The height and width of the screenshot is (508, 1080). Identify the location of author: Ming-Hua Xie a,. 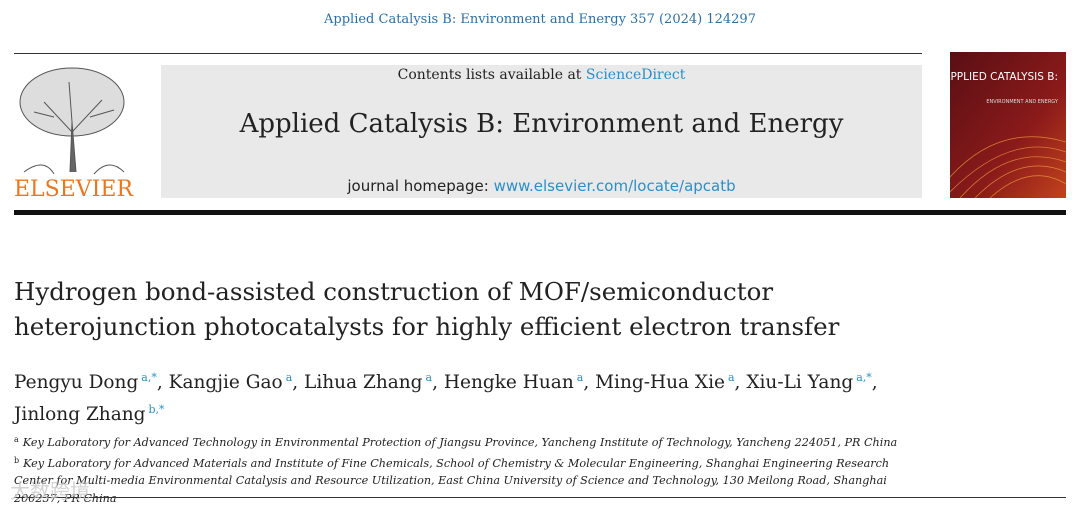
(668, 382).